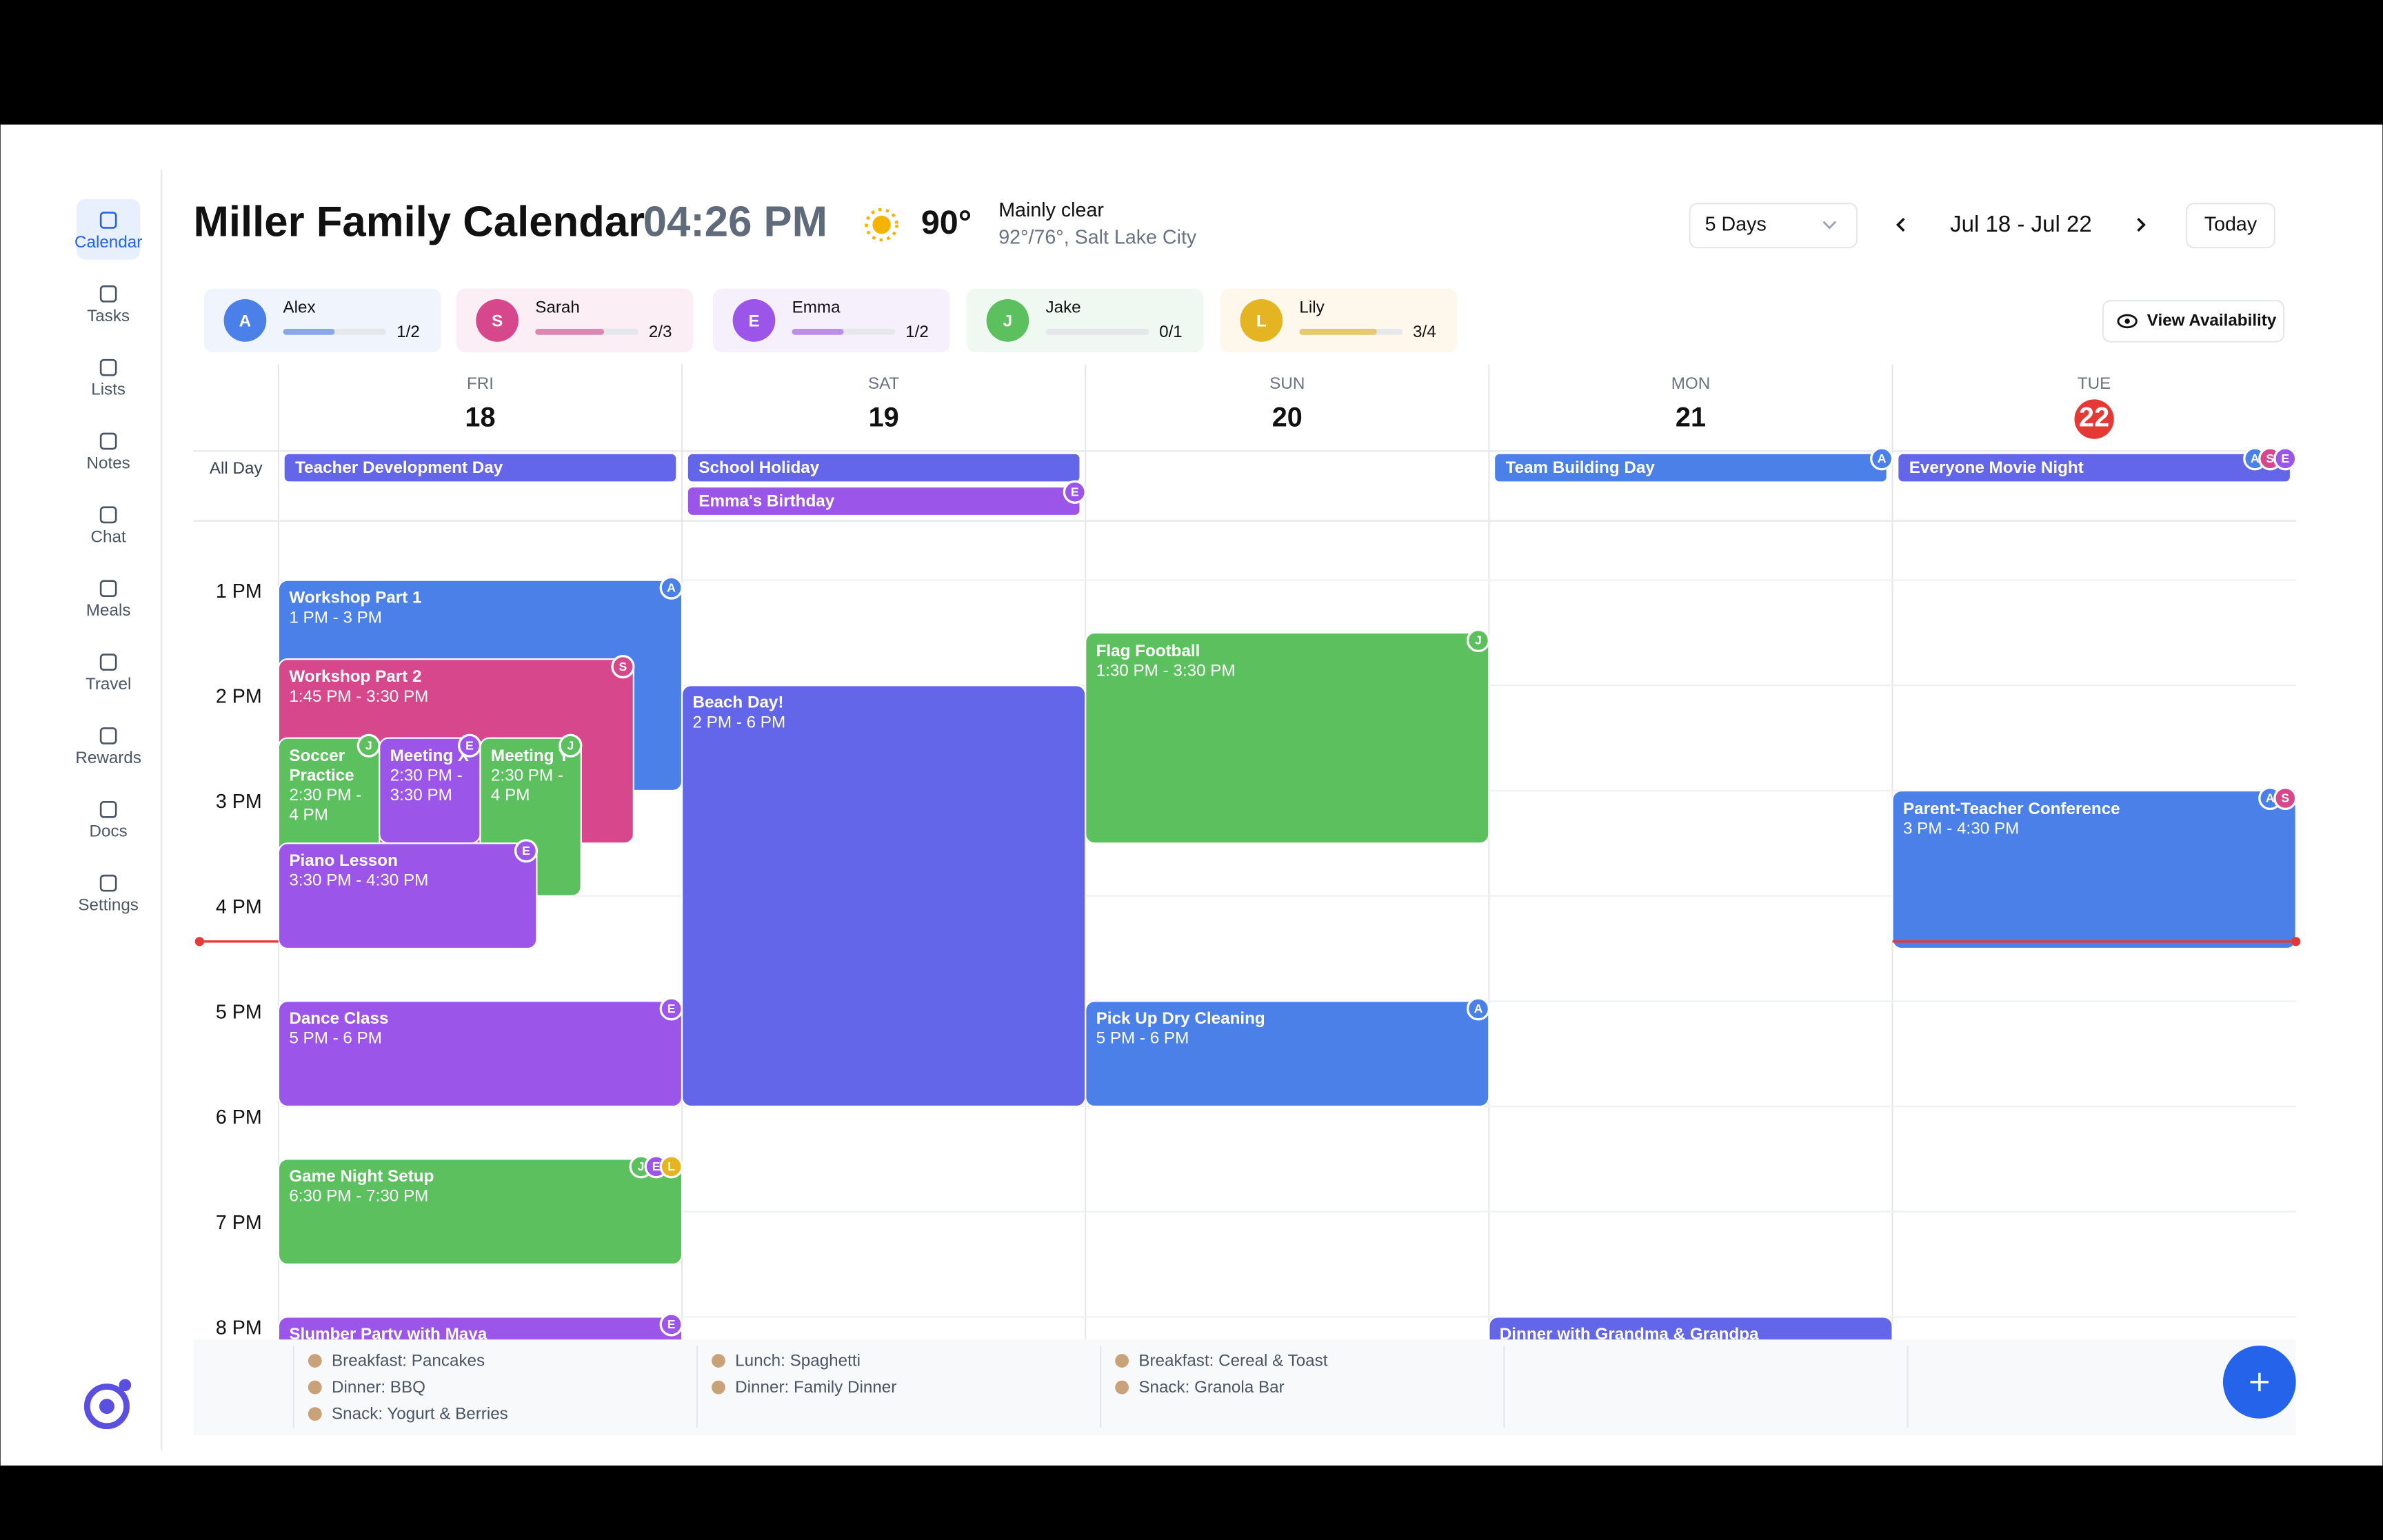 The image size is (2383, 1540). I want to click on nav-label: Notes, so click(108, 463).